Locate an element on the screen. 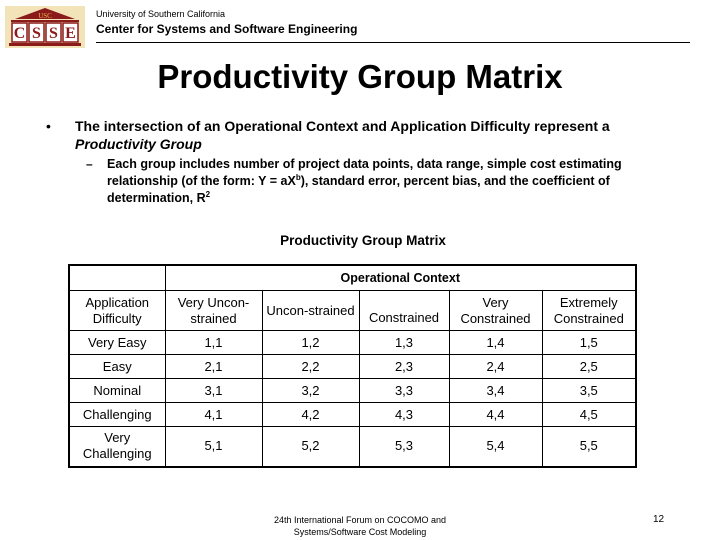 This screenshot has width=720, height=540. row-label: Very Easy is located at coordinates (117, 342).